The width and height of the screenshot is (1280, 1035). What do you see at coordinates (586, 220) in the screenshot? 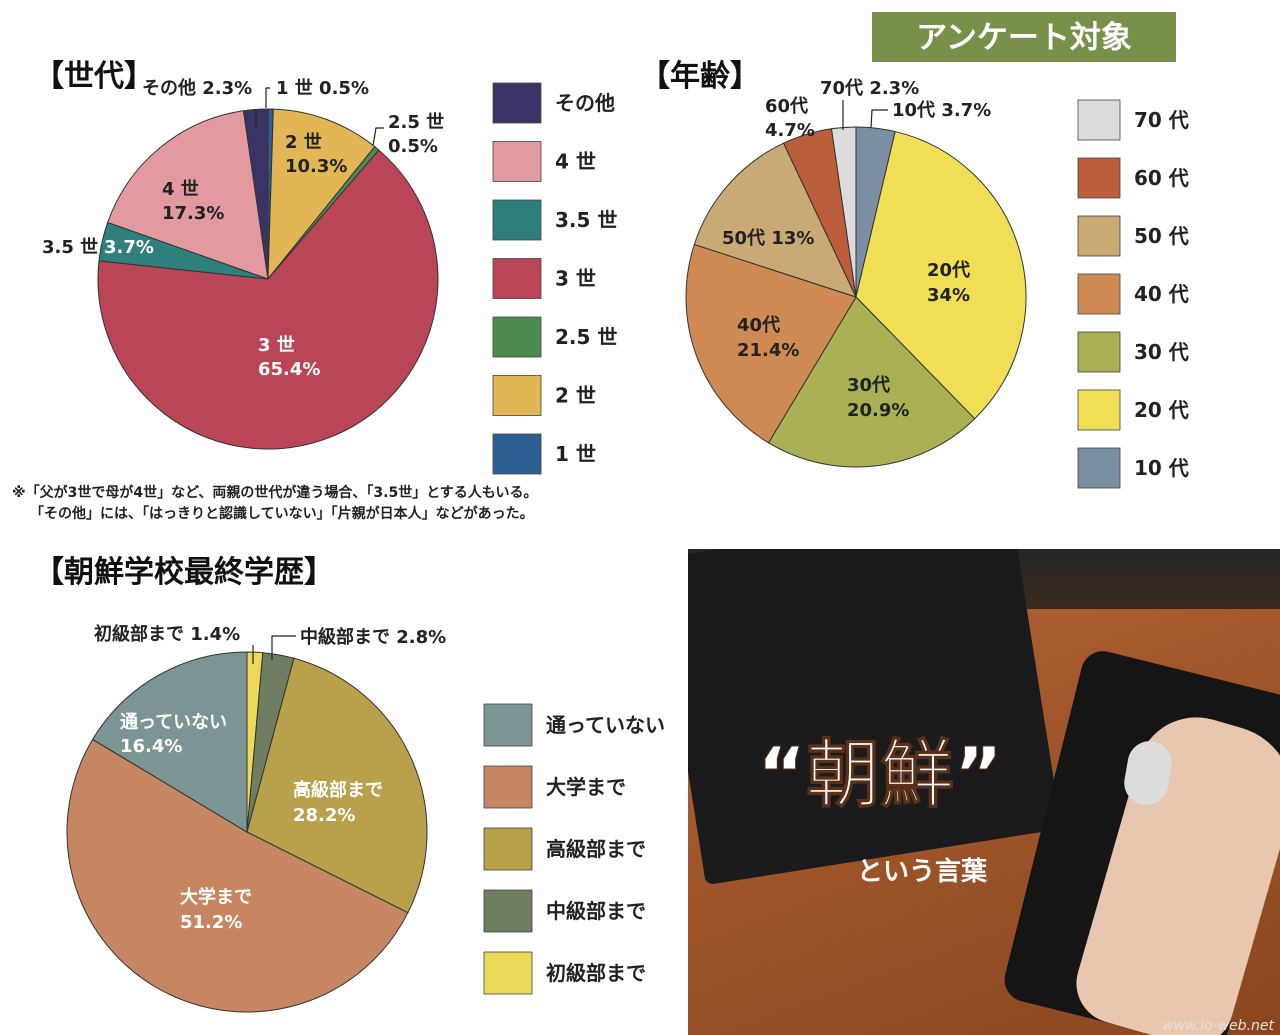
I see `gen-legend-label: 3.5 世` at bounding box center [586, 220].